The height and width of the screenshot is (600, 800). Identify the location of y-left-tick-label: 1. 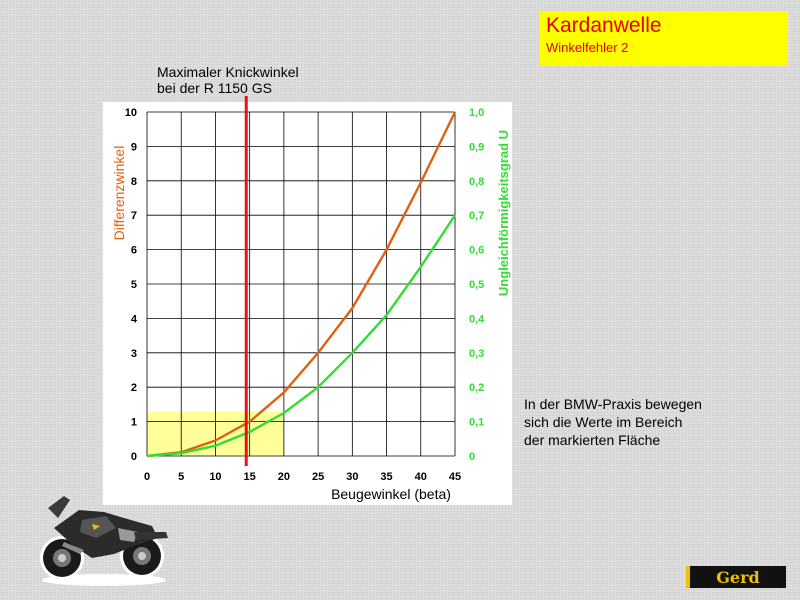
(134, 423).